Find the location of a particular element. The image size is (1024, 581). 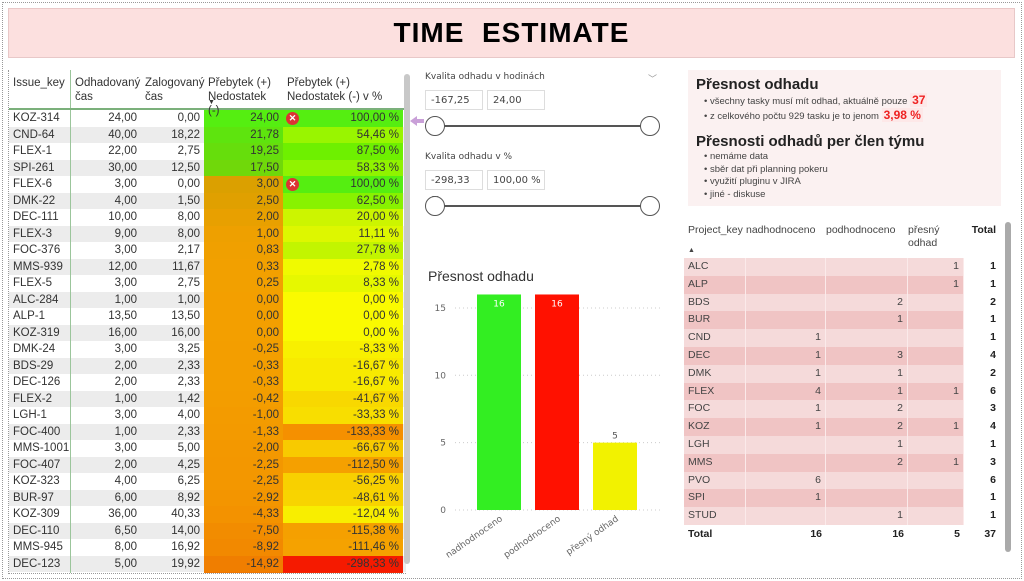

diff-pct-cell: -41,67 % is located at coordinates (343, 398).